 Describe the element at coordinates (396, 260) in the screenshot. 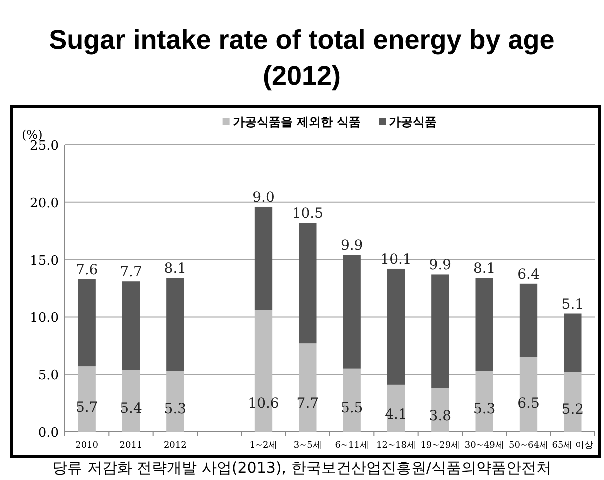

I see `data-label: 10.1` at that location.